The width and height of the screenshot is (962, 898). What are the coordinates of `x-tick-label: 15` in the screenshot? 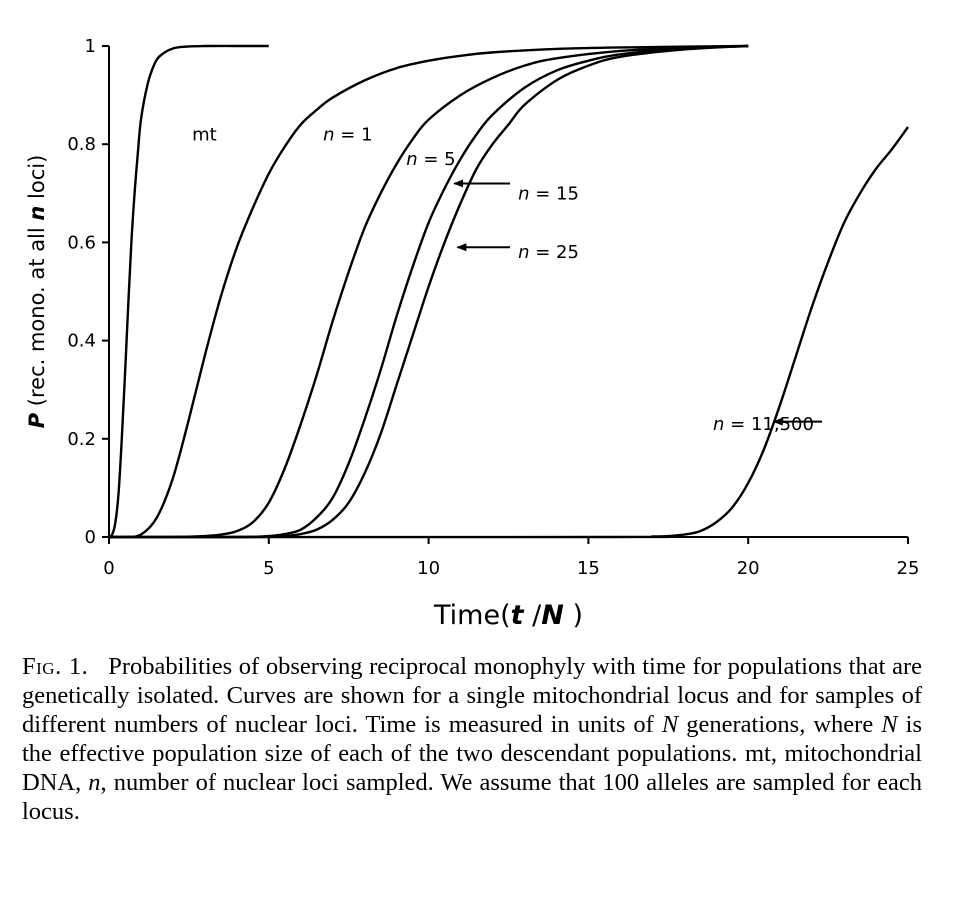 It's located at (588, 568).